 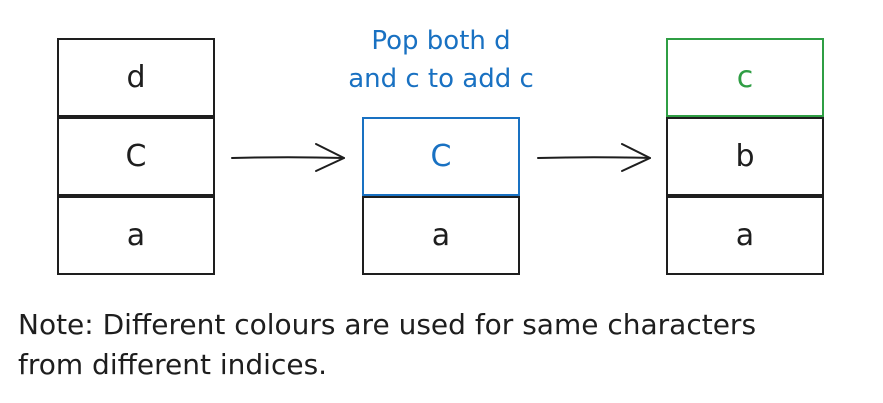 I want to click on annotation-text: Pop both d and c to add c, so click(x=441, y=60).